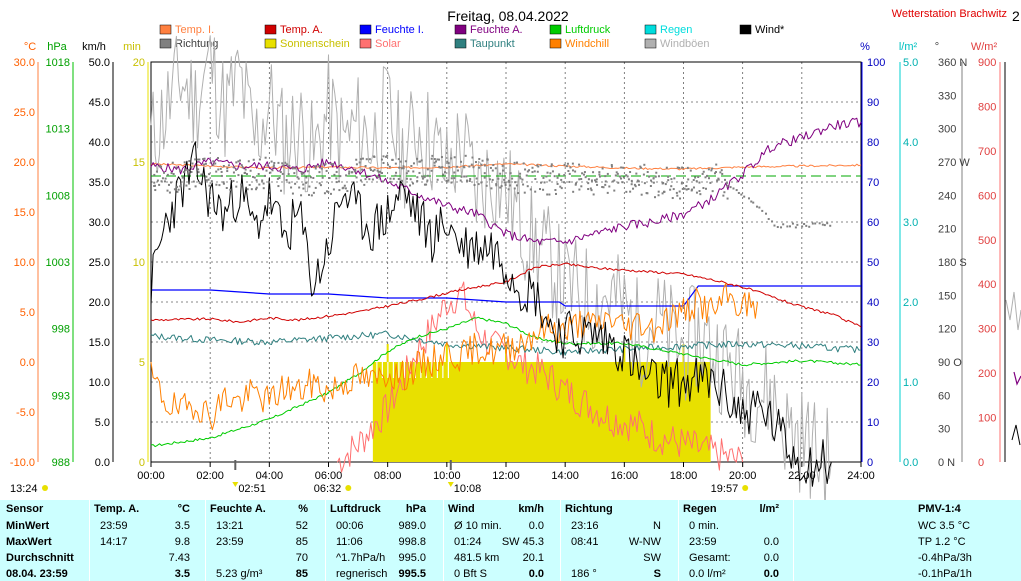 The height and width of the screenshot is (581, 1021). What do you see at coordinates (952, 63) in the screenshot?
I see `tick-direction: 360 N` at bounding box center [952, 63].